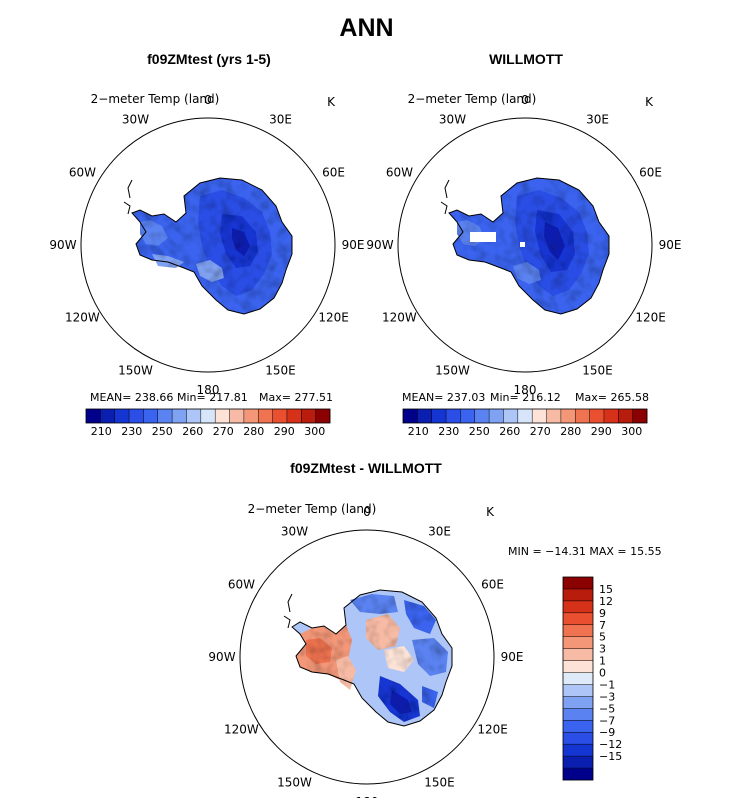 This screenshot has width=733, height=798. I want to click on map-boundary-circle, so click(367, 657).